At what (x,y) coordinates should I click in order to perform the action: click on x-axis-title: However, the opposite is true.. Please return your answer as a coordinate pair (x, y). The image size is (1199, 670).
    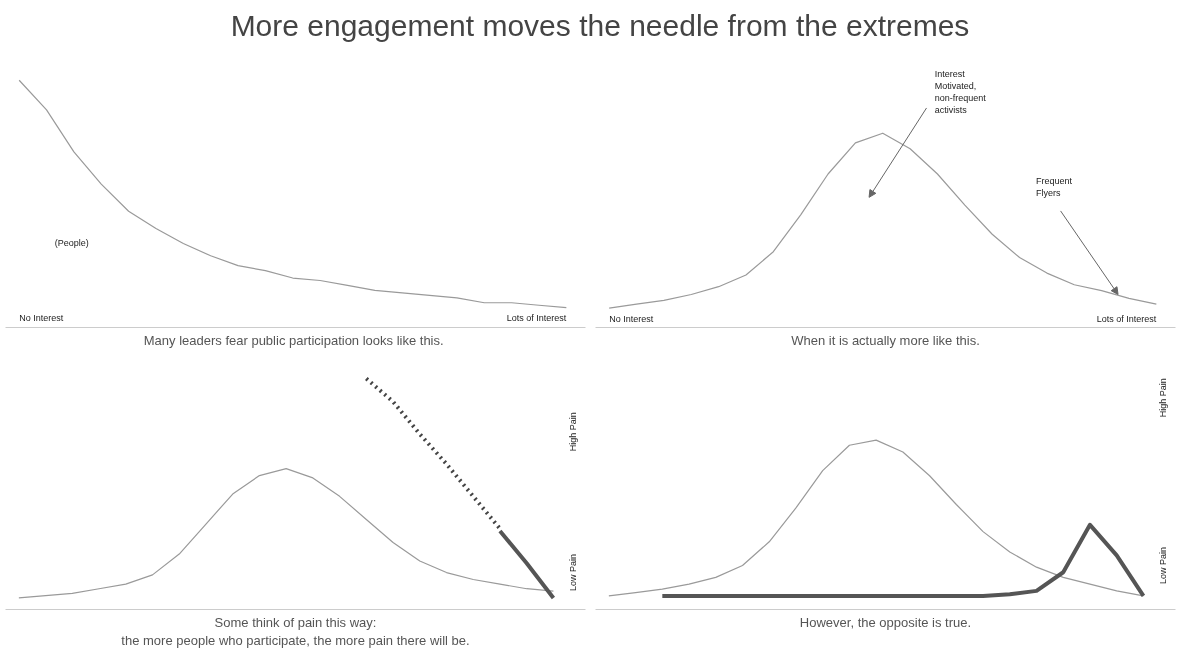
    Looking at the image, I should click on (885, 622).